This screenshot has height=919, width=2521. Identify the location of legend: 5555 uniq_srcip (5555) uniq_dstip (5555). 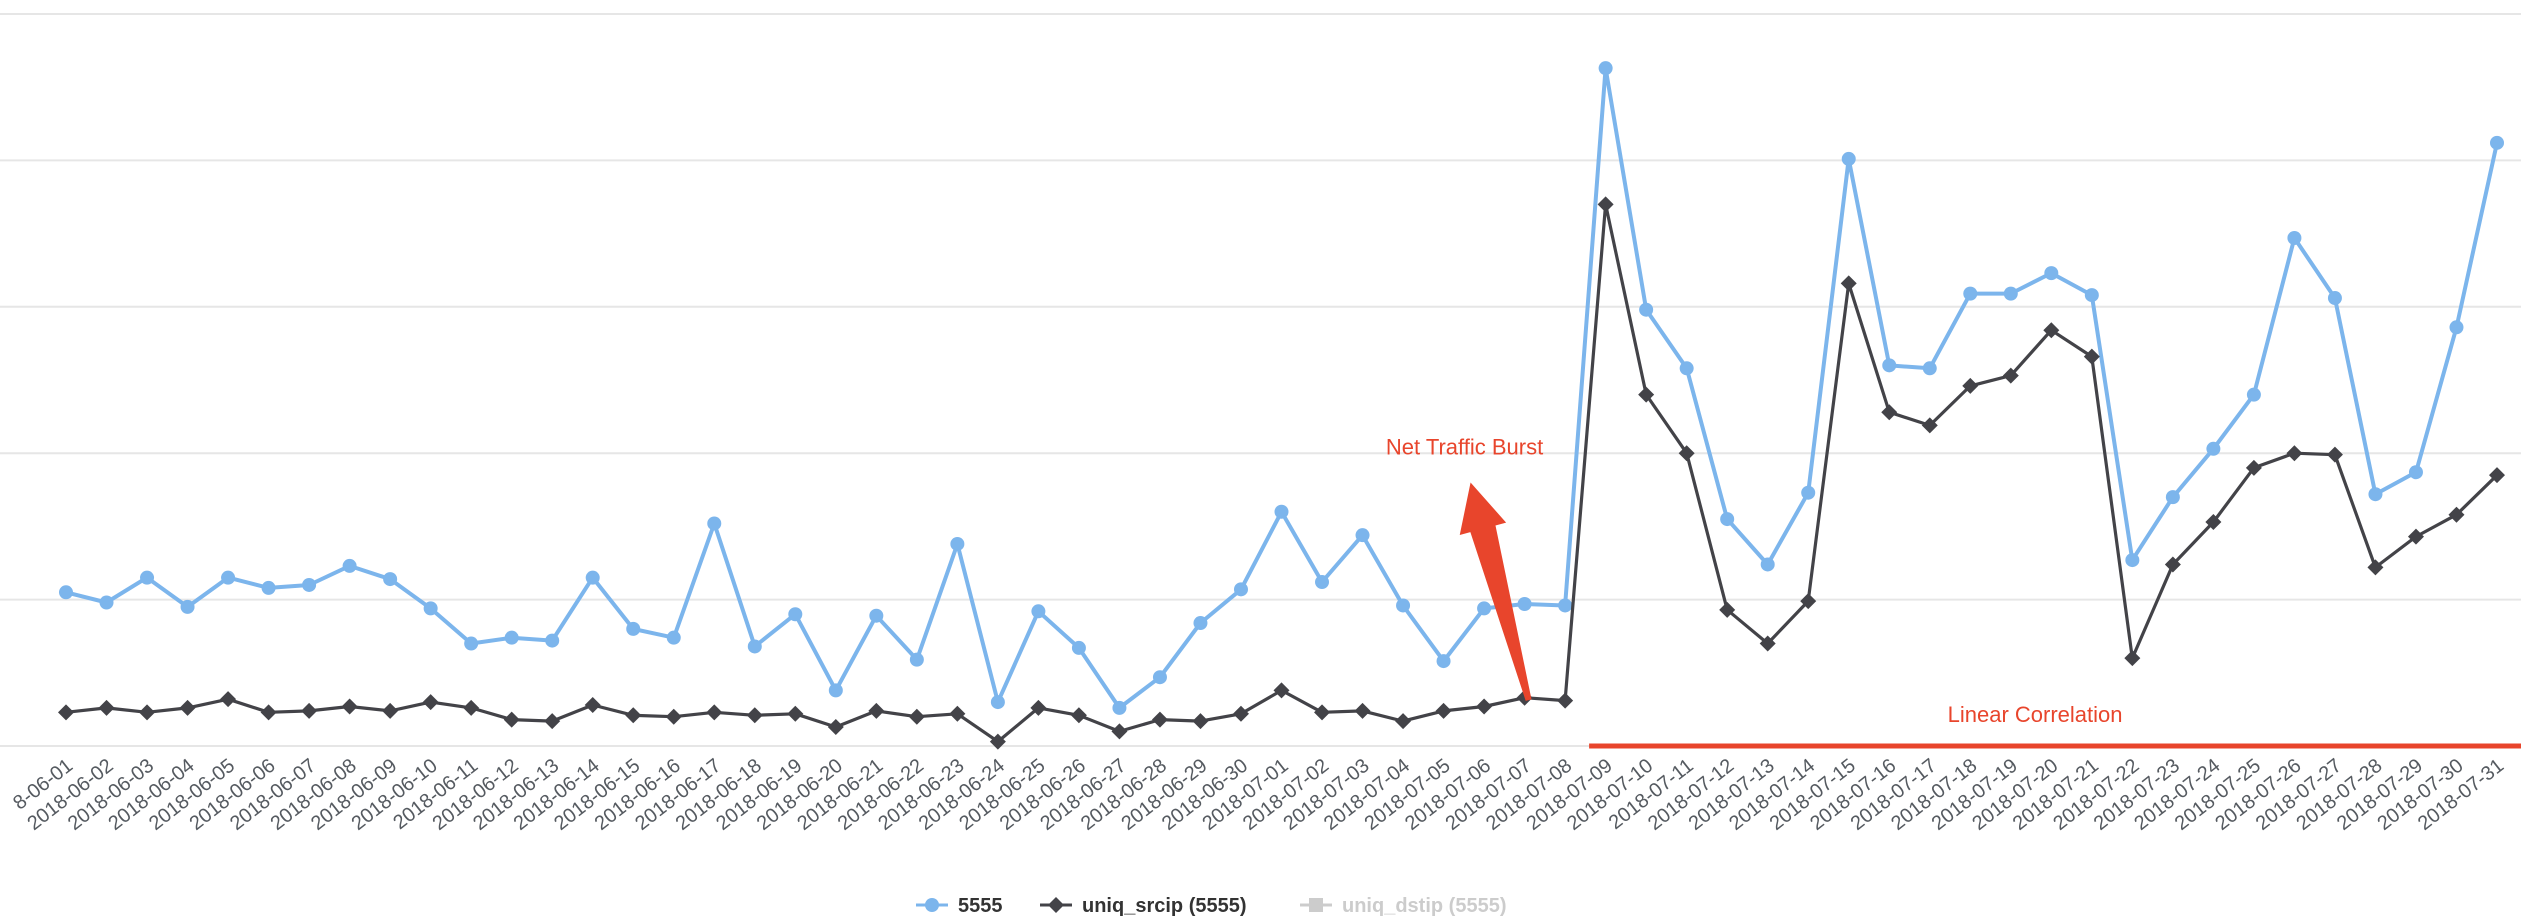
(1211, 906).